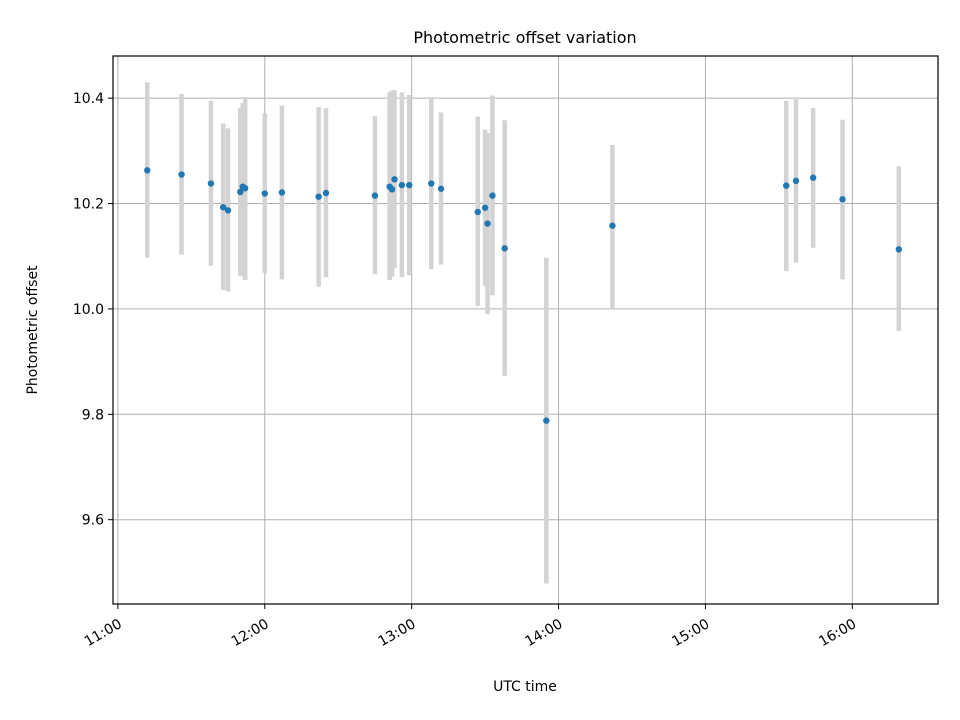  What do you see at coordinates (690, 633) in the screenshot?
I see `x-tick-label: 15:00` at bounding box center [690, 633].